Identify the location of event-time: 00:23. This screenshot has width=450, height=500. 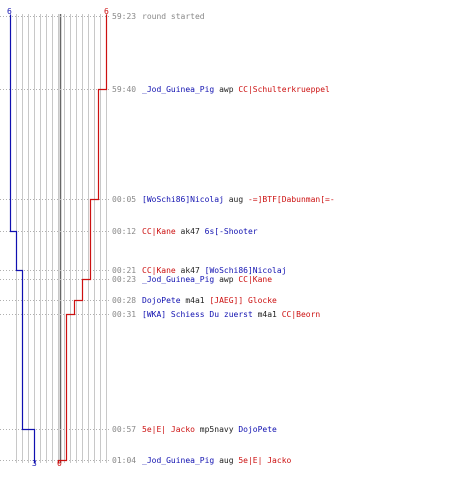
(124, 279).